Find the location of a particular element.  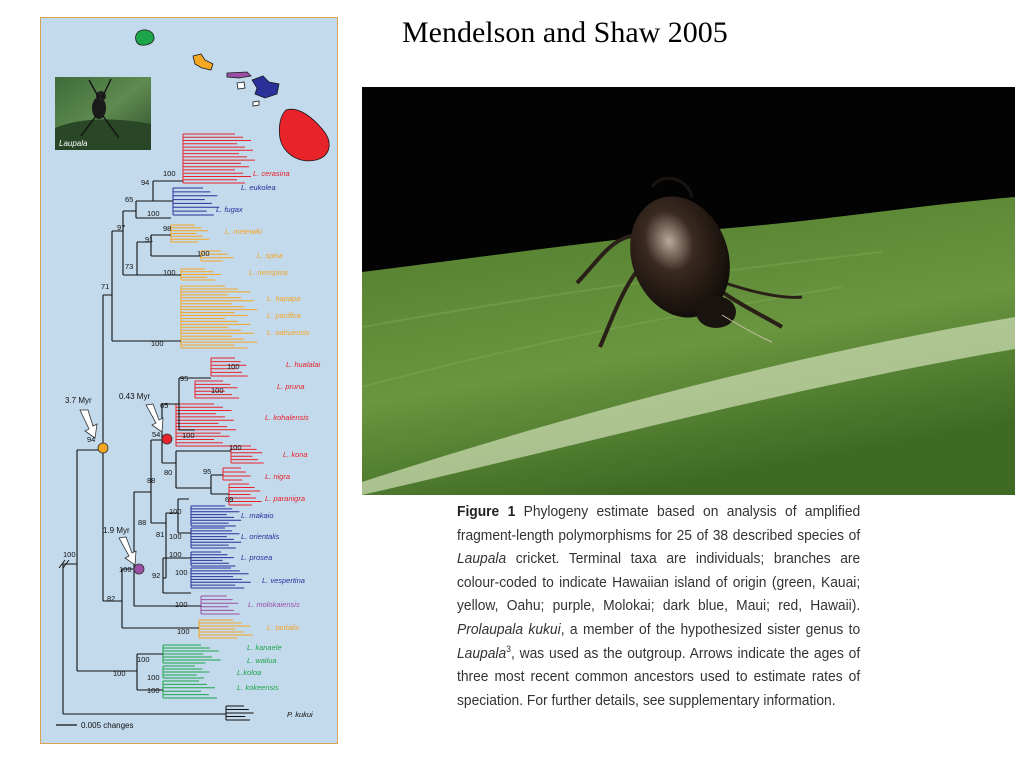

species-label: L. wailua is located at coordinates (262, 660).